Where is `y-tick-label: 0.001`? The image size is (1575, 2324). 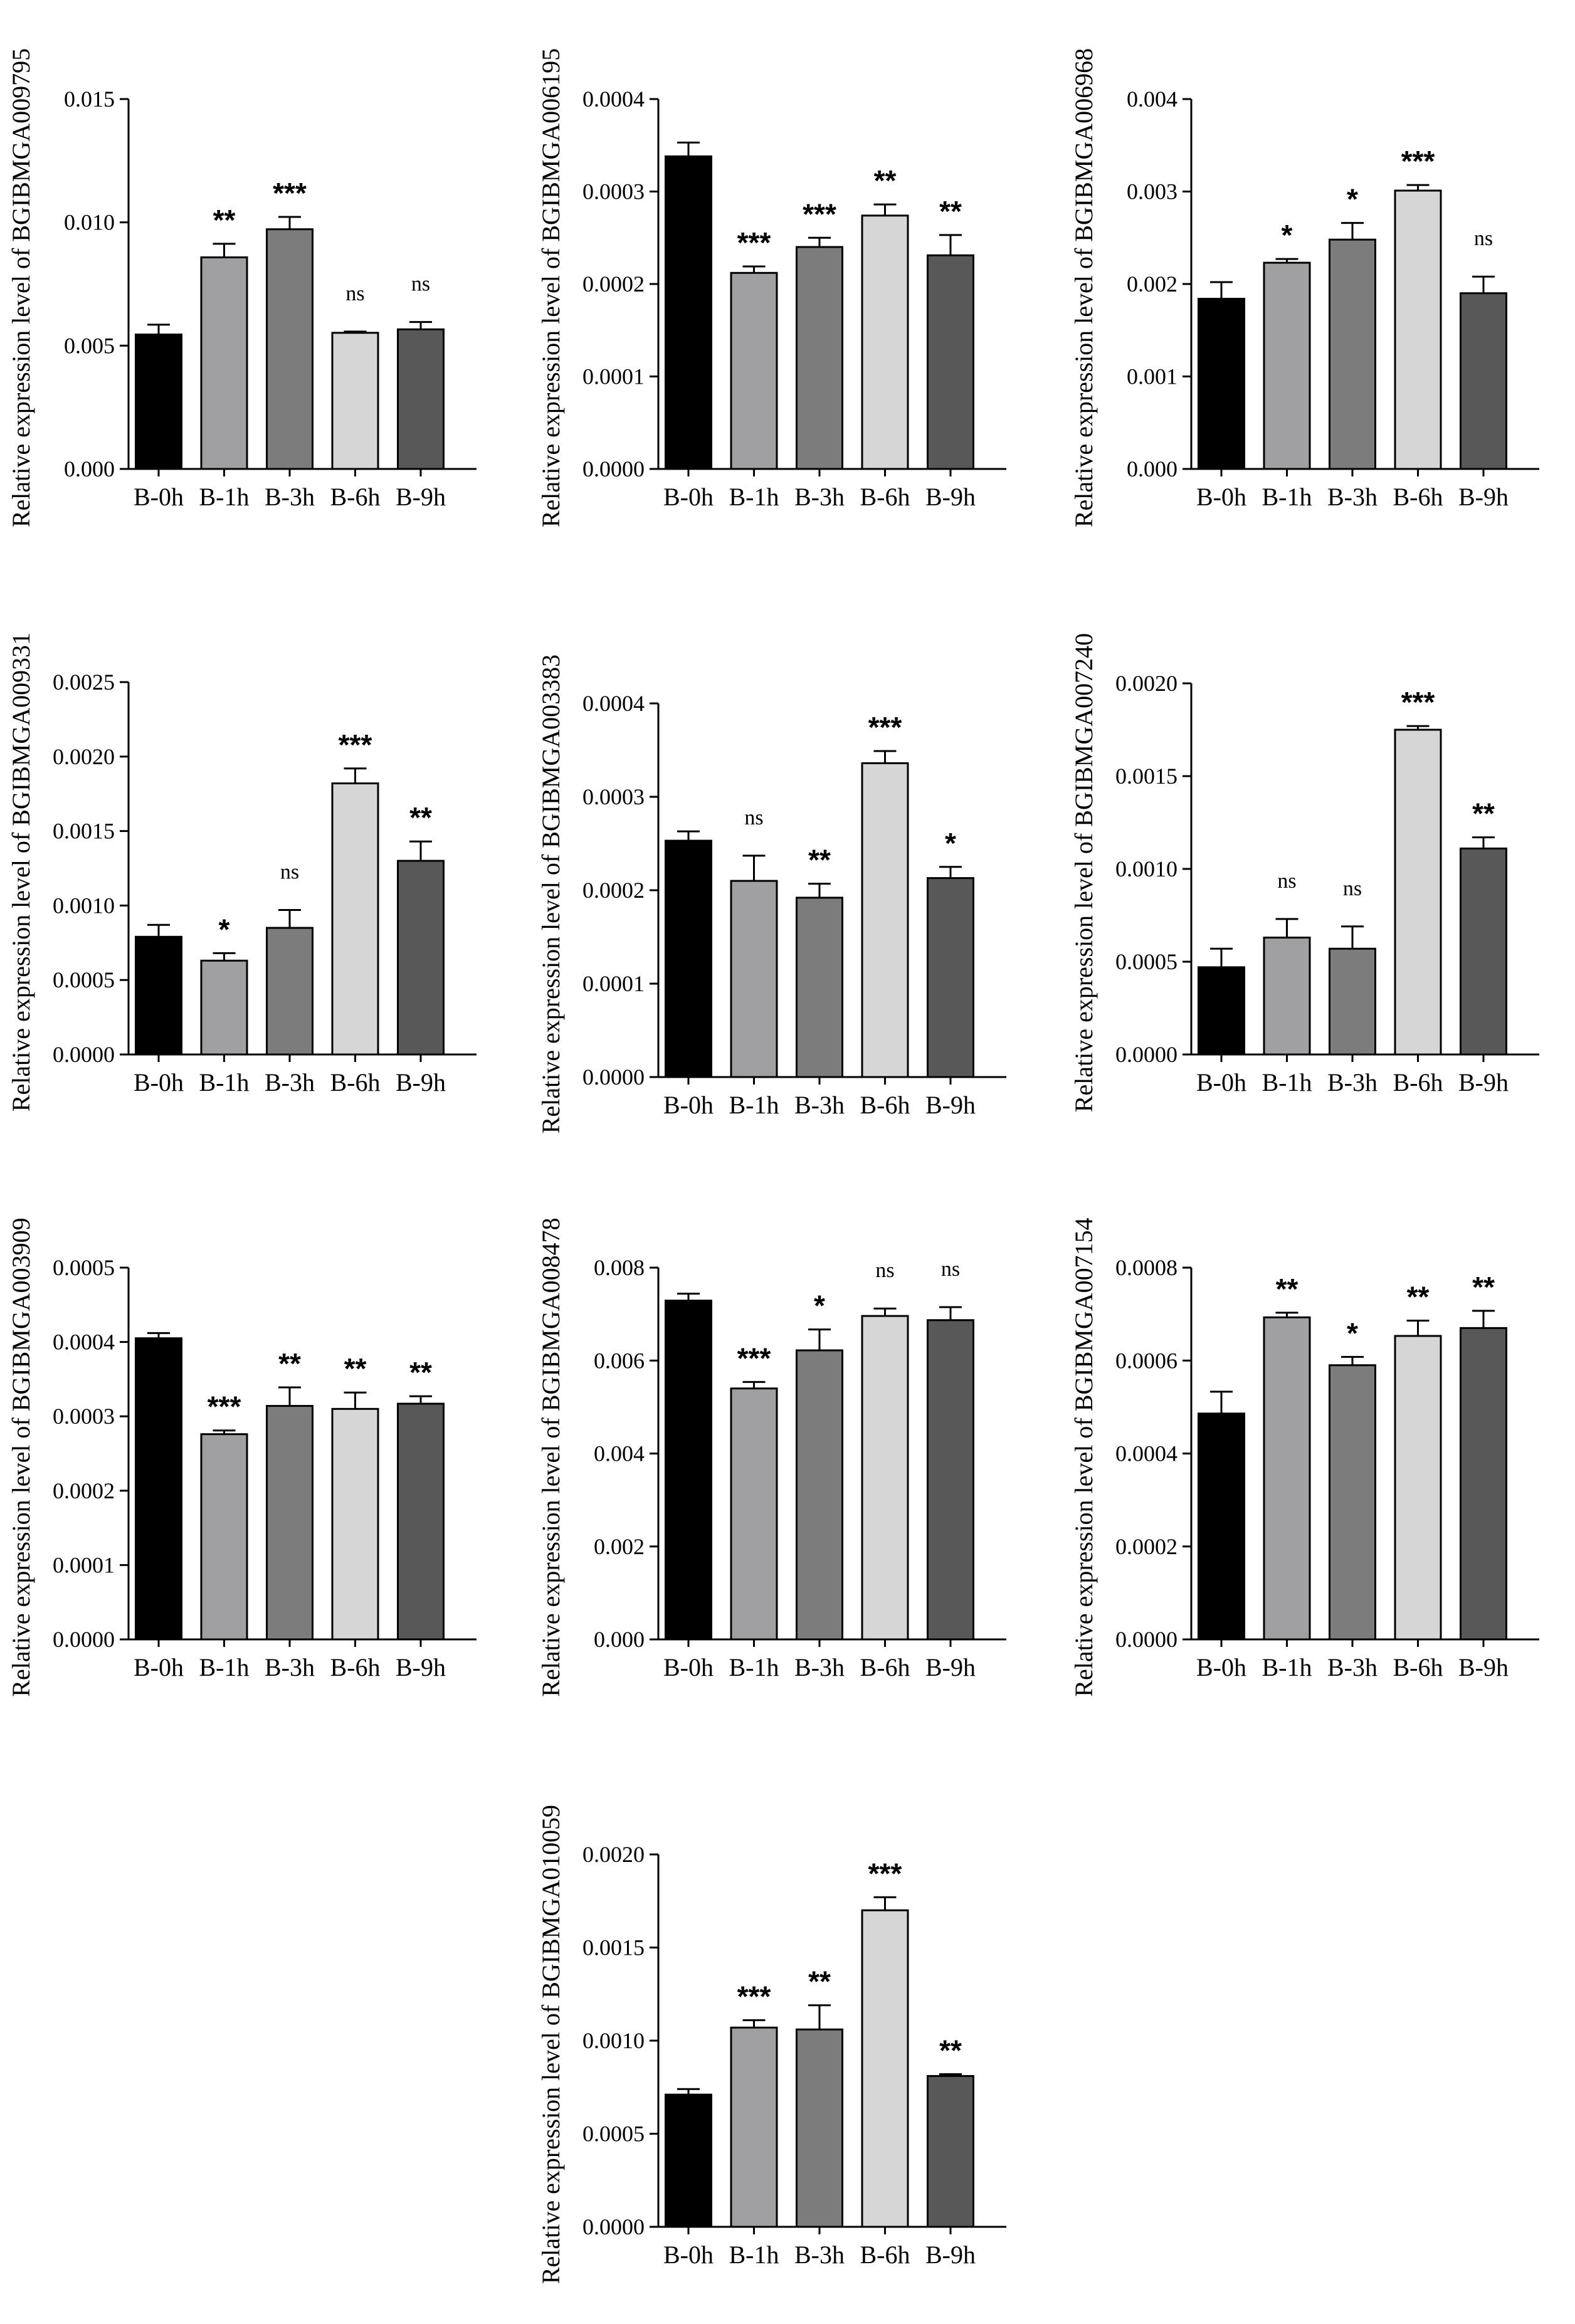 y-tick-label: 0.001 is located at coordinates (1152, 376).